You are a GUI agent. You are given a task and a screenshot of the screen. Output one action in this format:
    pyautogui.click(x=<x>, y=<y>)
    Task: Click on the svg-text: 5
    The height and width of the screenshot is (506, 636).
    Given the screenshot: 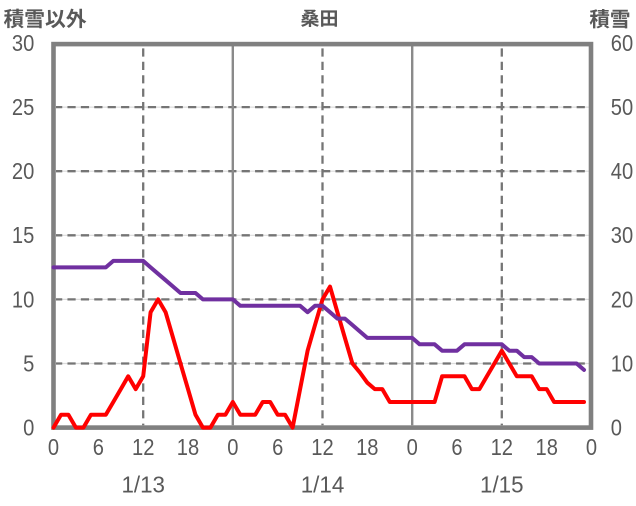 What is the action you would take?
    pyautogui.click(x=28, y=363)
    